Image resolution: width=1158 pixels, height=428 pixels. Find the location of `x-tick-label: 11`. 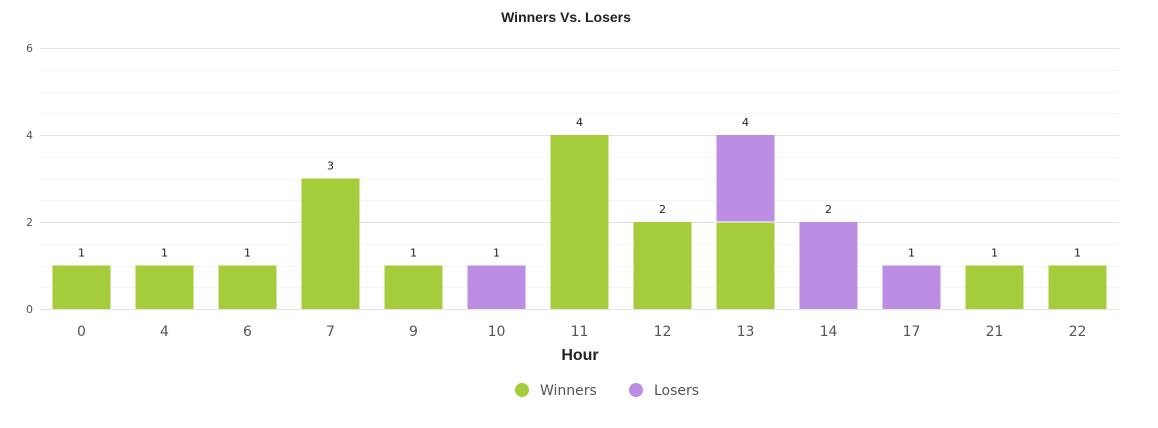

x-tick-label: 11 is located at coordinates (580, 332).